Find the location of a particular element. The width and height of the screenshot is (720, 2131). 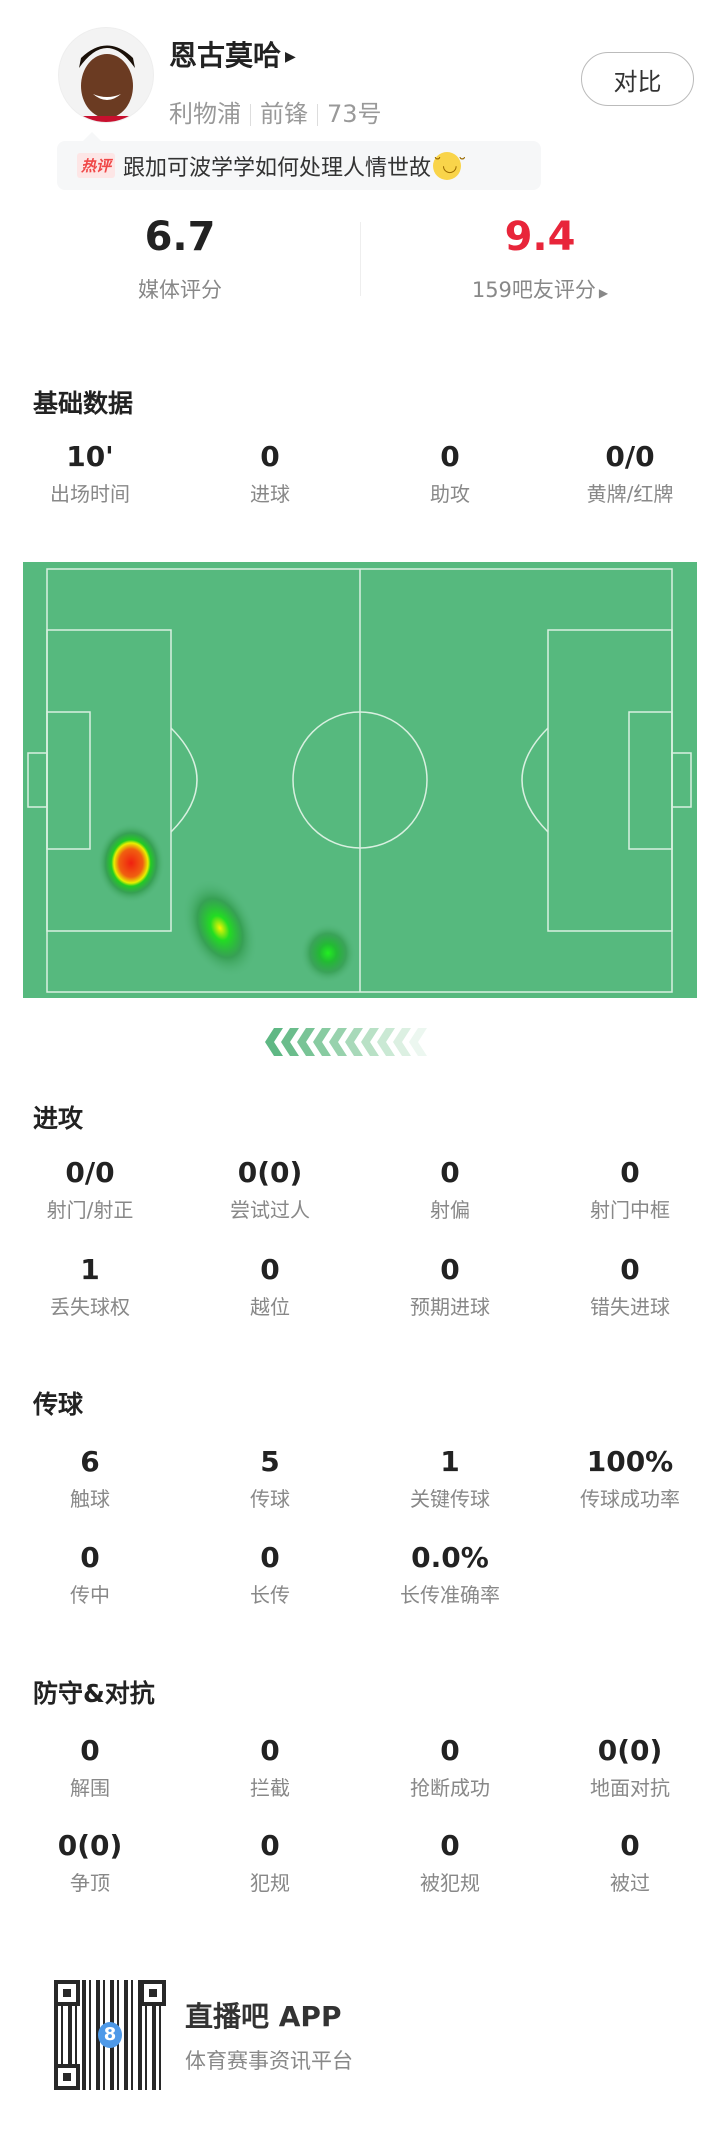

stat-aerial-duels: 0(0) 争顶 is located at coordinates (90, 1862).